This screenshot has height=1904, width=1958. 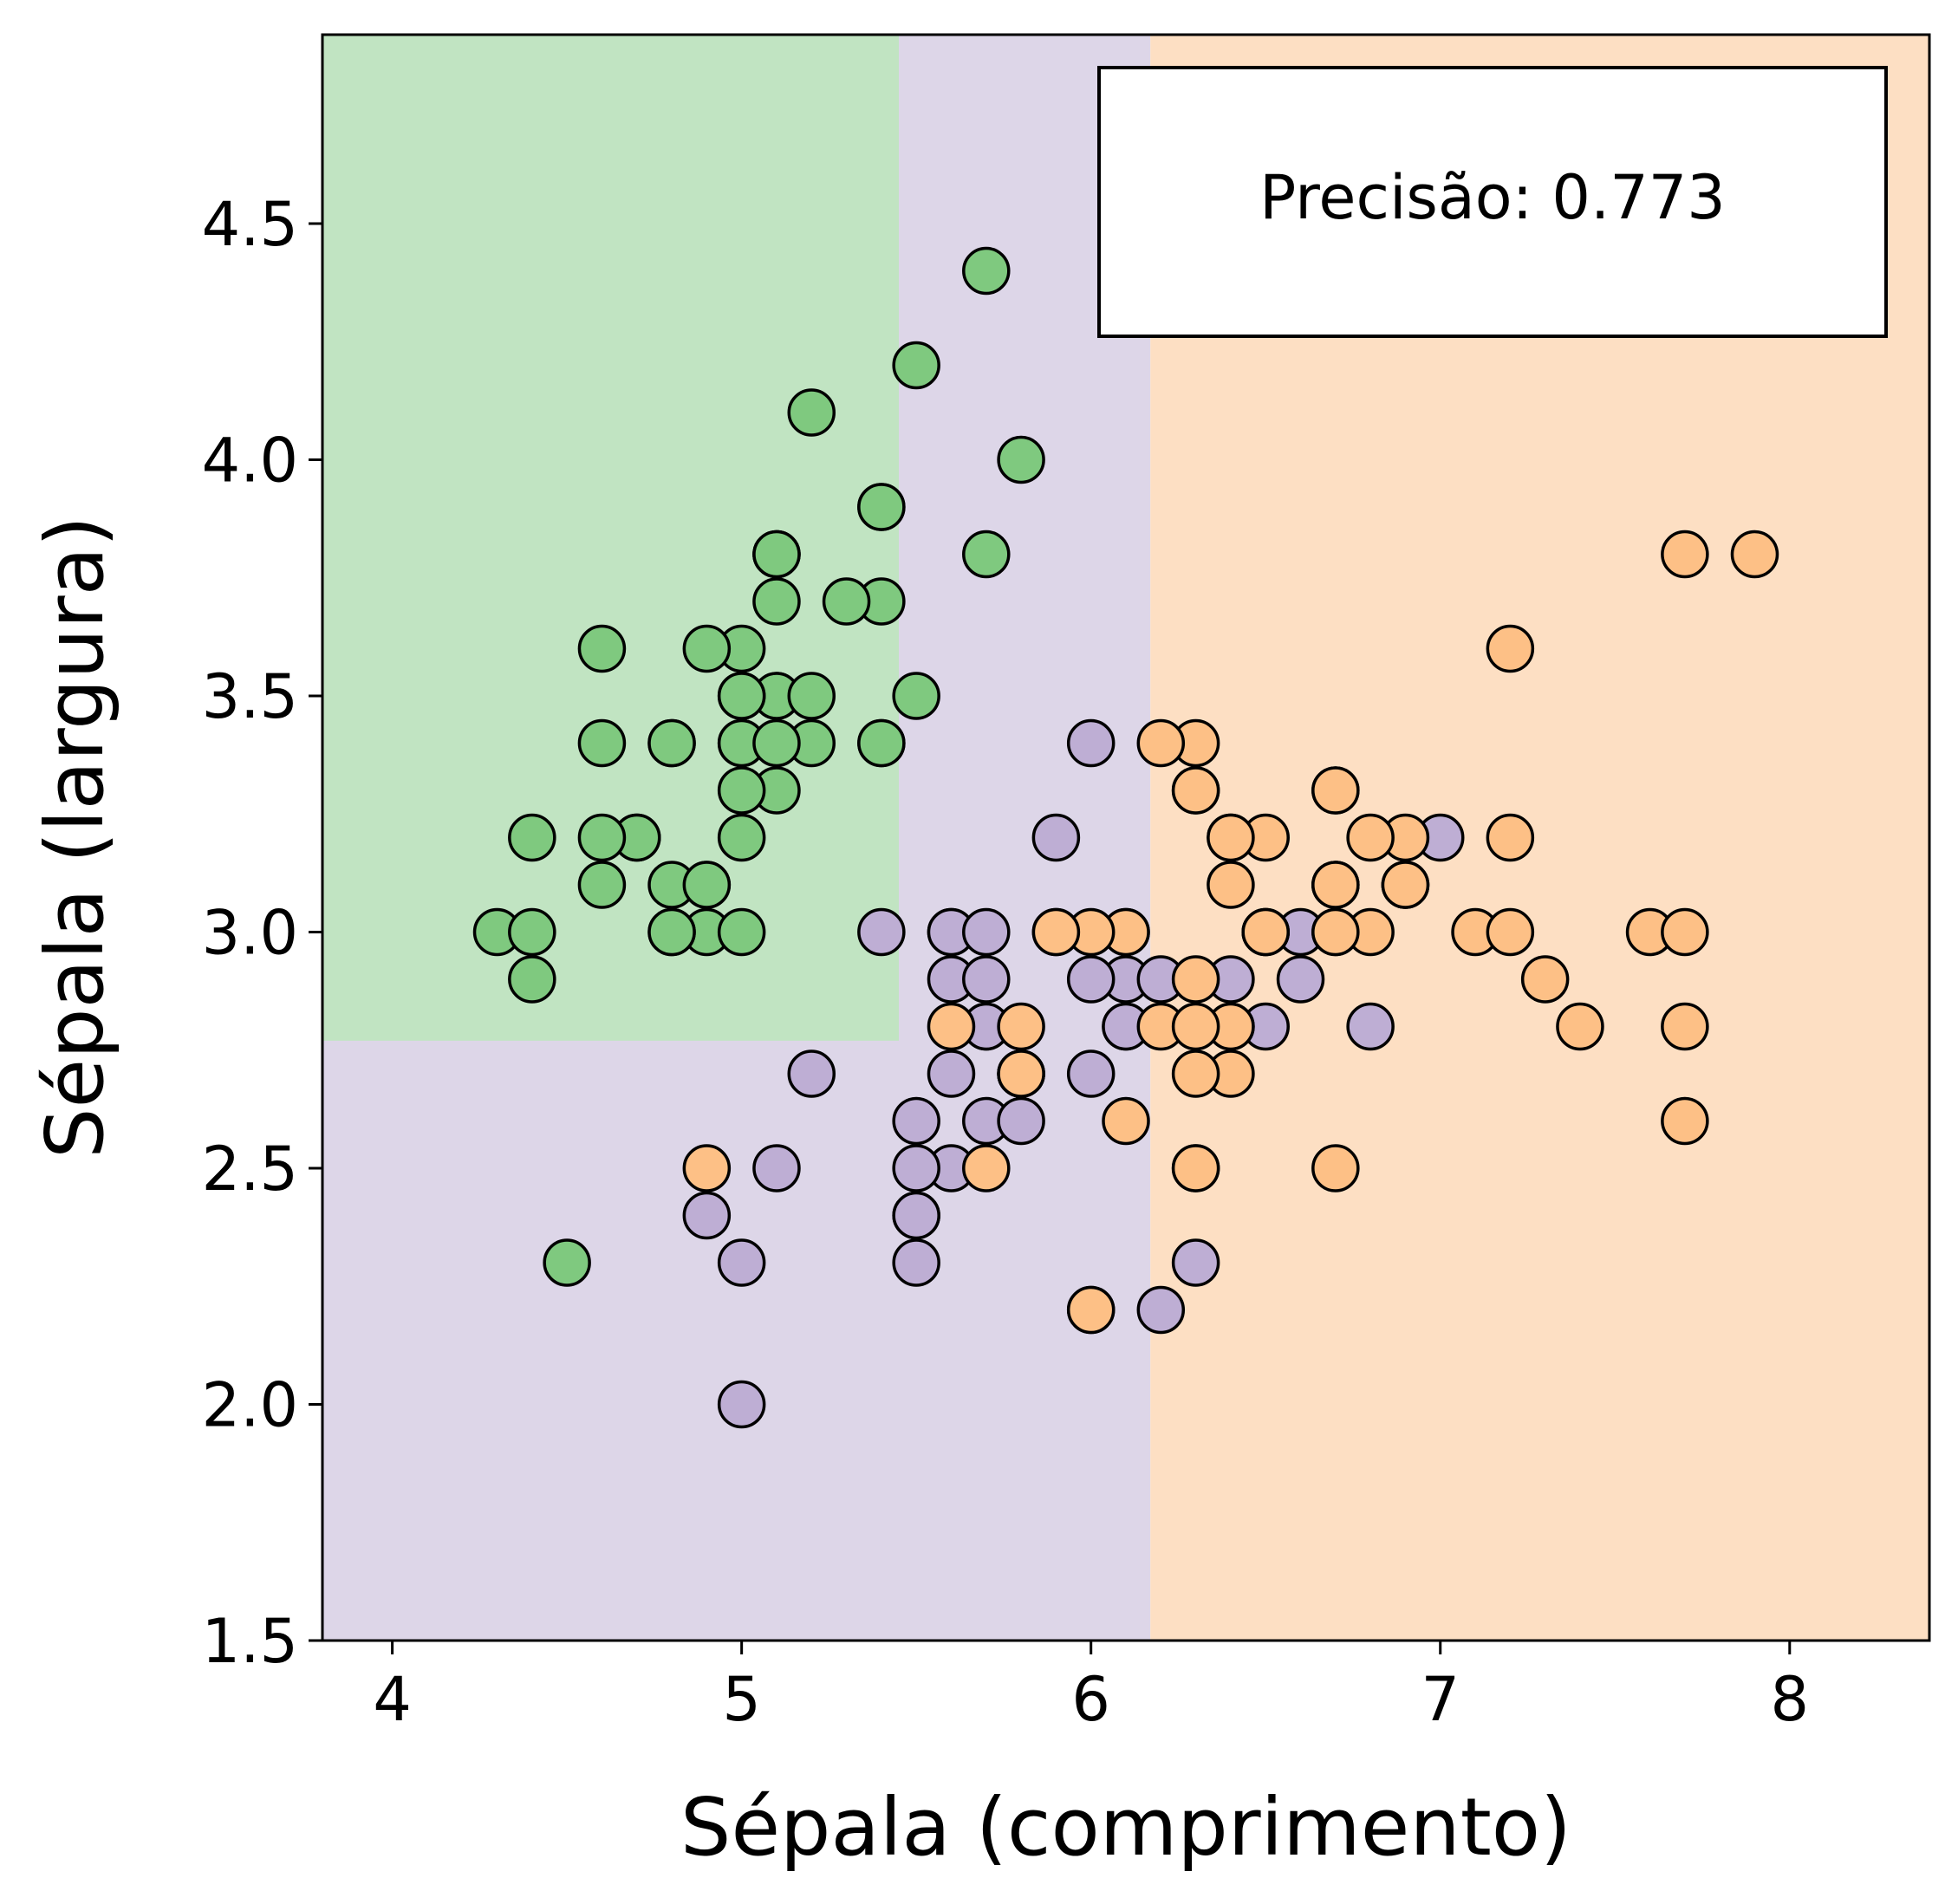 I want to click on y-tick-label: 2.5, so click(x=250, y=1169).